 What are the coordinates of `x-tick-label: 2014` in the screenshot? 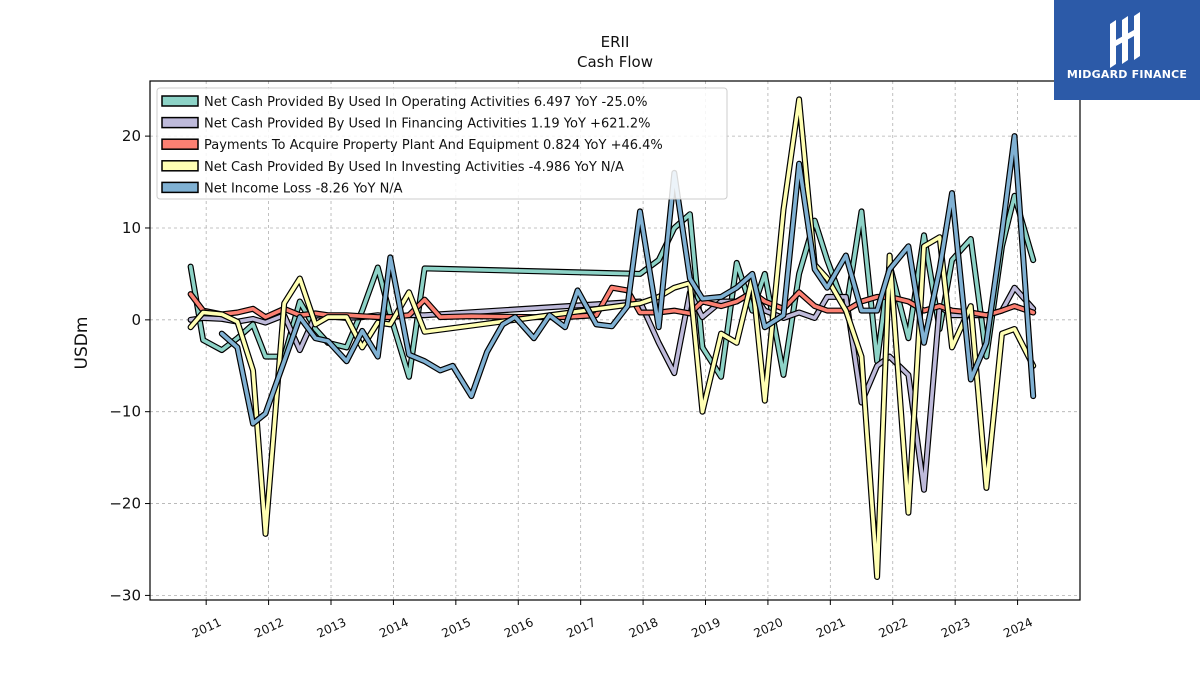 It's located at (394, 628).